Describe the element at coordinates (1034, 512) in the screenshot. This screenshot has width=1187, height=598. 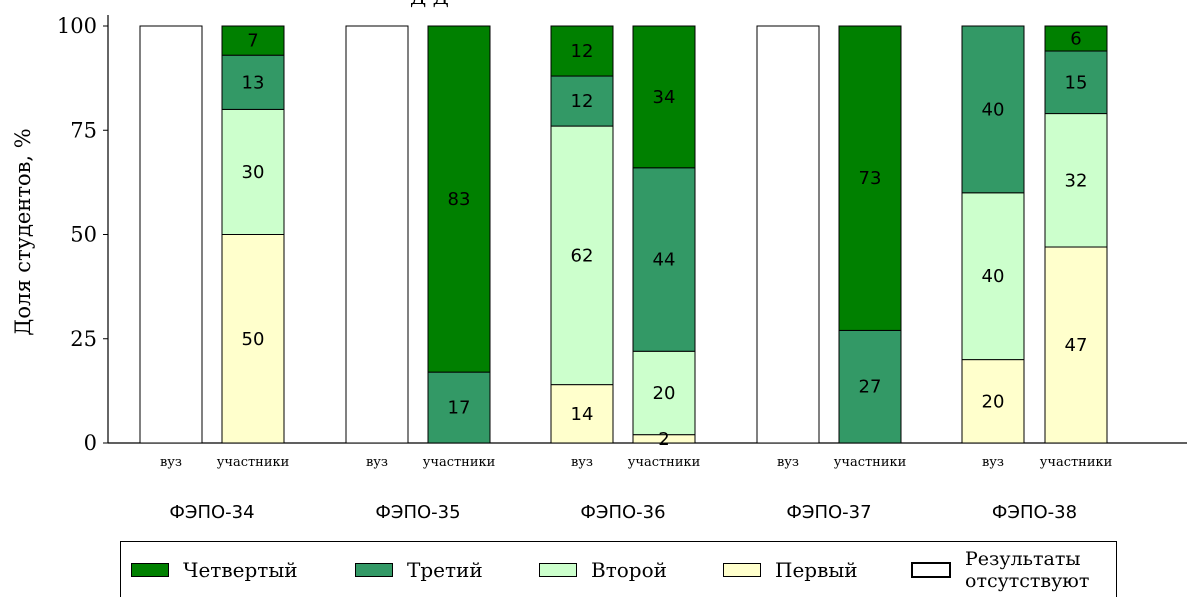
I see `x-group-label-fepo-38: ФЭПО-38` at that location.